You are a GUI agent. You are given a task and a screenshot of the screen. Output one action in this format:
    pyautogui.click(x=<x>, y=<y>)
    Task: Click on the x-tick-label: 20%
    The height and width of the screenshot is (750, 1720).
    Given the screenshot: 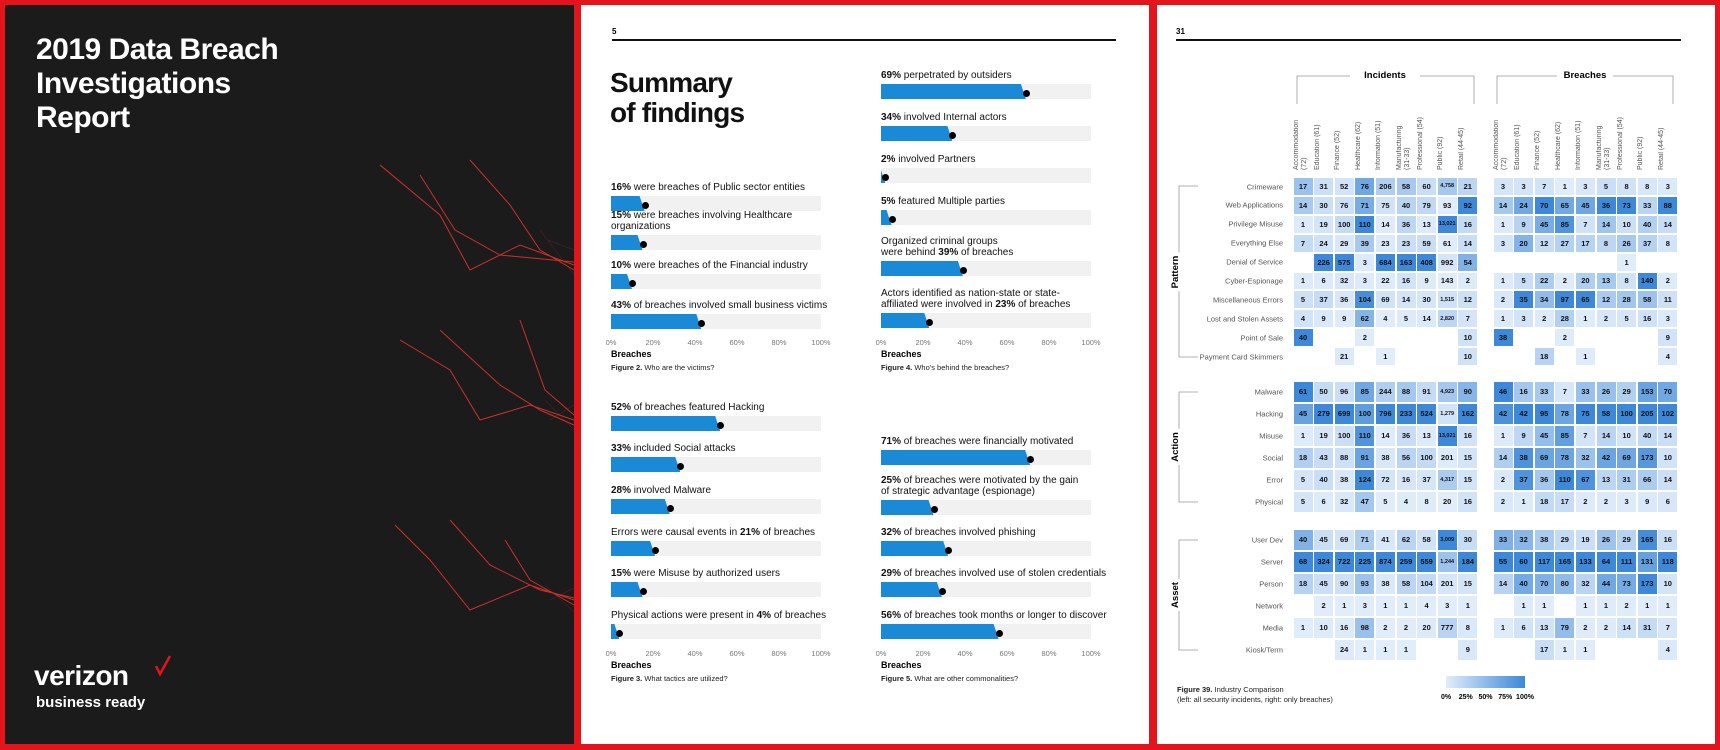 What is the action you would take?
    pyautogui.click(x=653, y=653)
    